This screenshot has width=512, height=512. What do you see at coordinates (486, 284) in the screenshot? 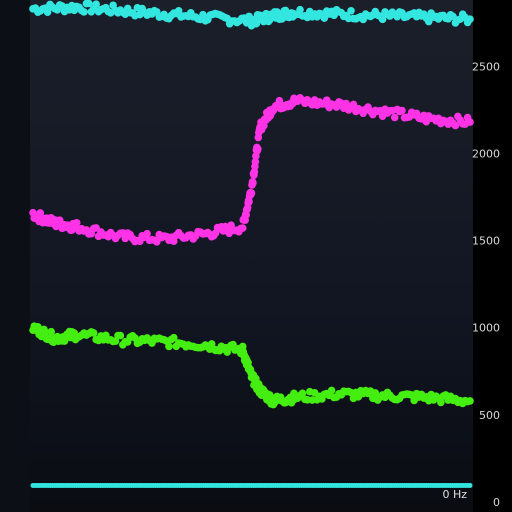
I see `y-axis: 0500100015002000250030003500` at bounding box center [486, 284].